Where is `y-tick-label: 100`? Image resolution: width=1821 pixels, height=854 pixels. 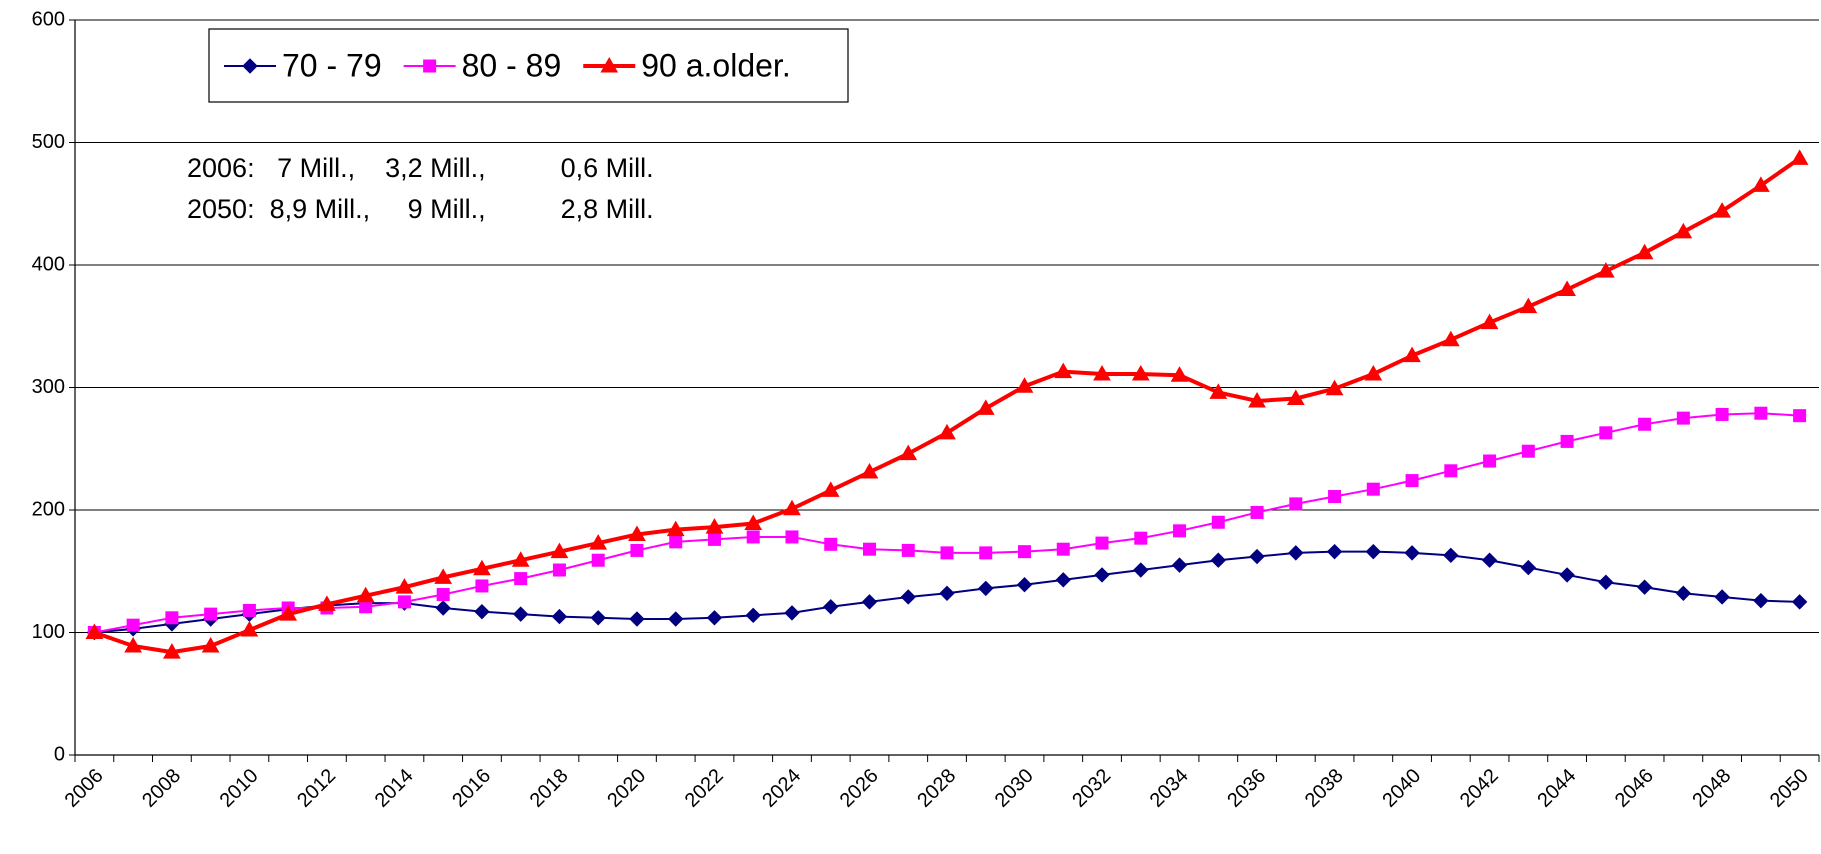 y-tick-label: 100 is located at coordinates (48, 632).